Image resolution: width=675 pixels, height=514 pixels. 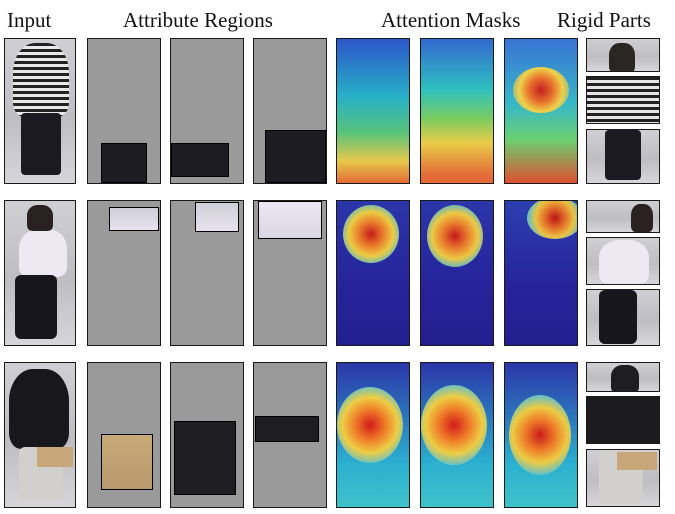 What do you see at coordinates (451, 20) in the screenshot?
I see `header-attention-masks: Attention Masks` at bounding box center [451, 20].